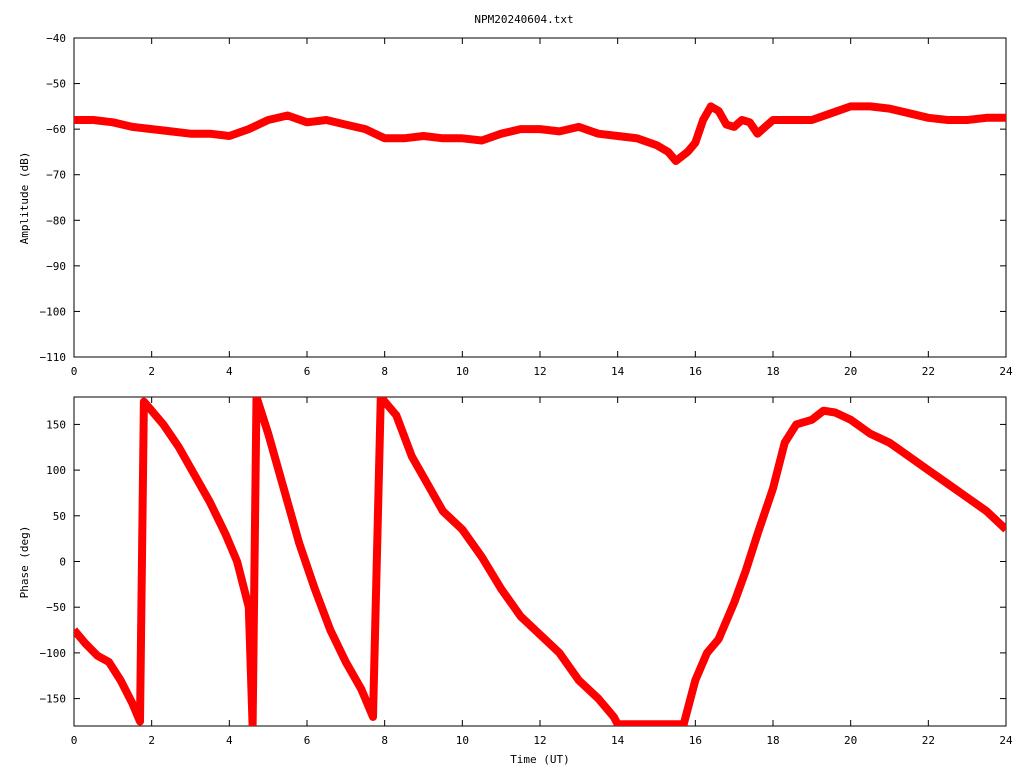 This screenshot has width=1024, height=768. Describe the element at coordinates (695, 740) in the screenshot. I see `phase-x-tick-label: 16` at that location.